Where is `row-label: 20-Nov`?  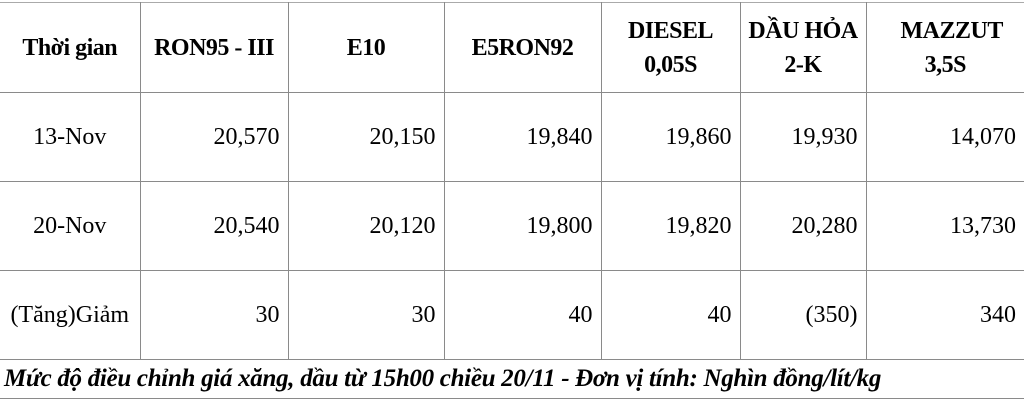
row-label: 20-Nov is located at coordinates (70, 226).